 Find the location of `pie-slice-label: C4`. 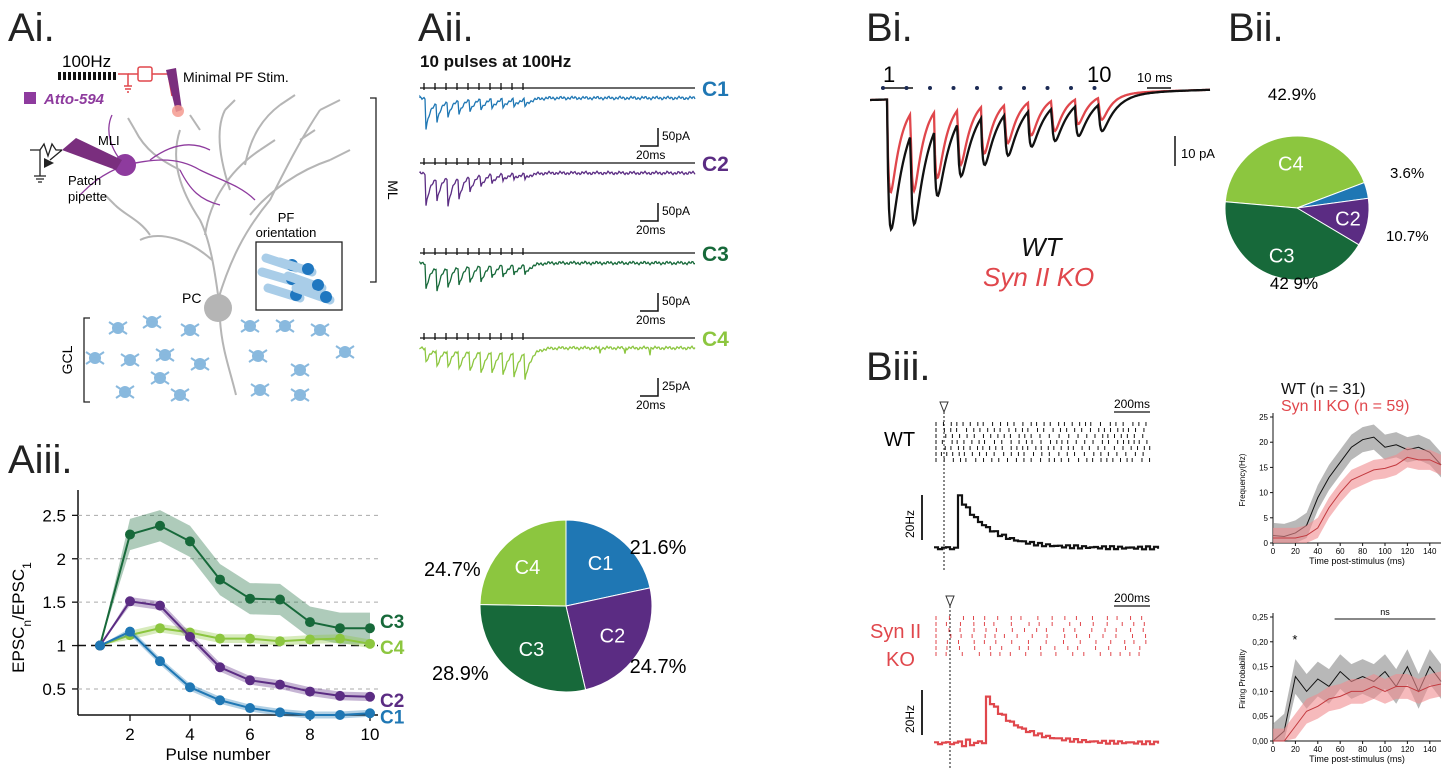

pie-slice-label: C4 is located at coordinates (528, 568).